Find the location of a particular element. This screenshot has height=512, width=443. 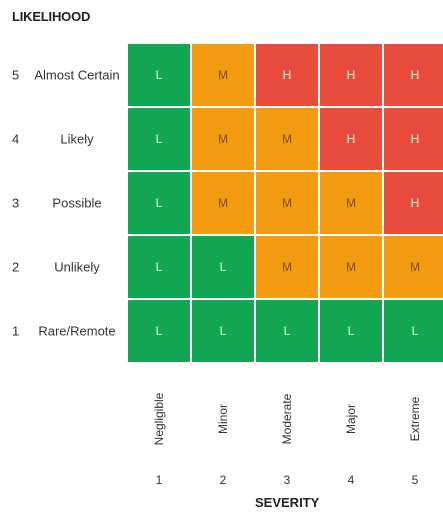

row-label-unlikely: 2 Unlikely is located at coordinates (64, 267).